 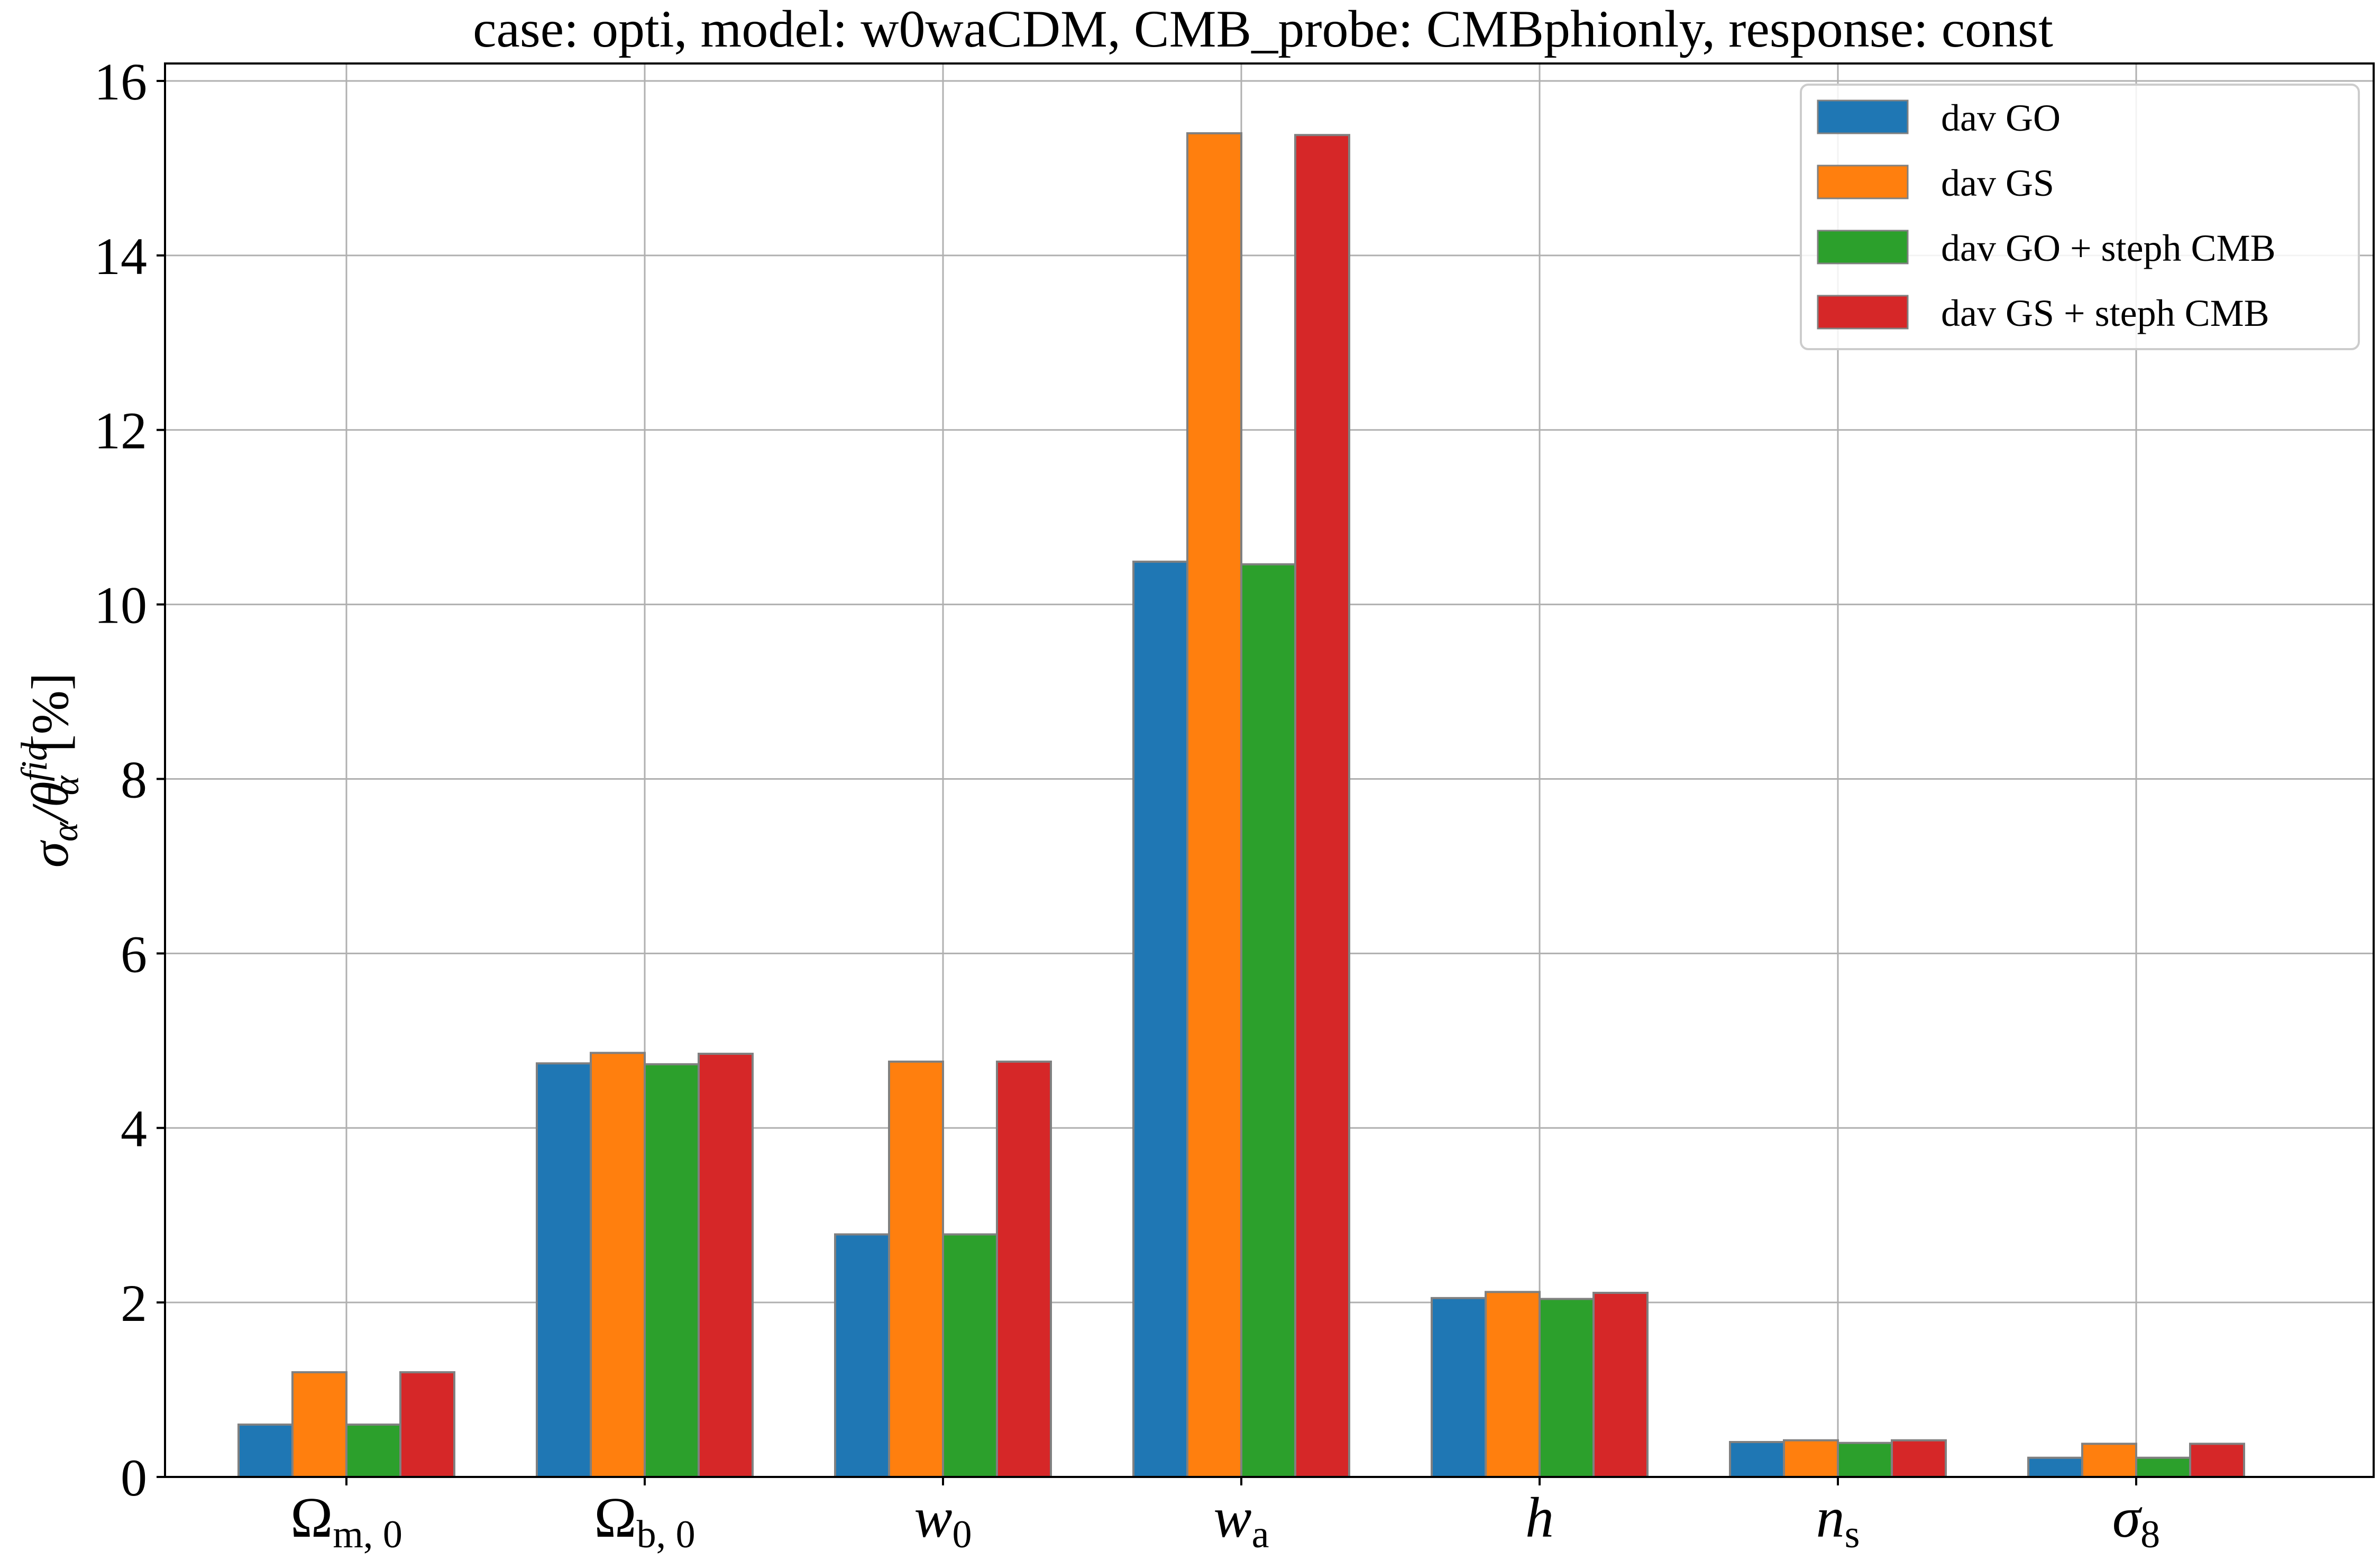 I want to click on legend-frame, so click(x=2080, y=217).